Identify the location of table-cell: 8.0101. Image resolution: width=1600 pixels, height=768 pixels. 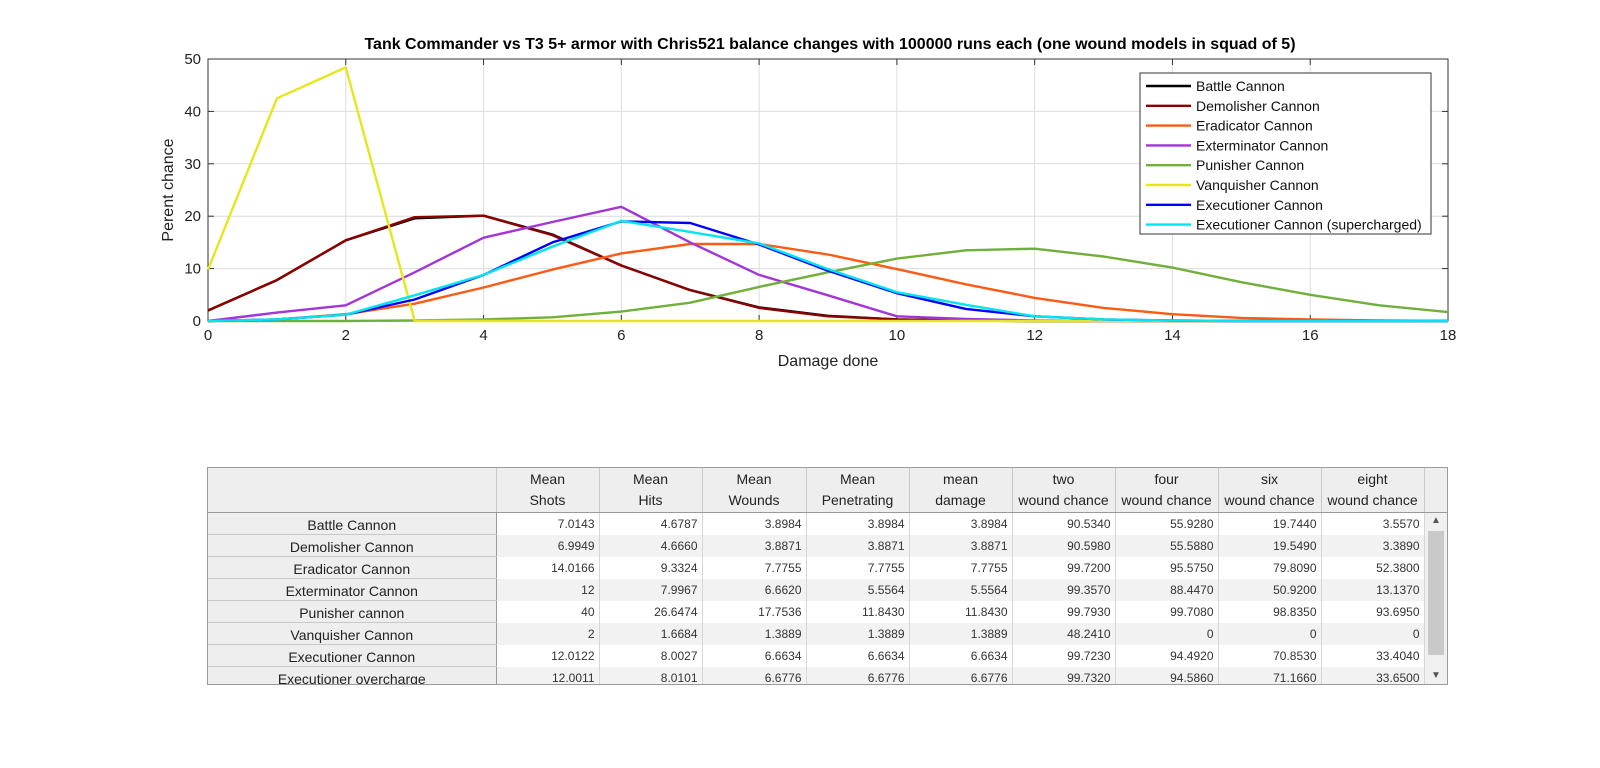
(651, 675).